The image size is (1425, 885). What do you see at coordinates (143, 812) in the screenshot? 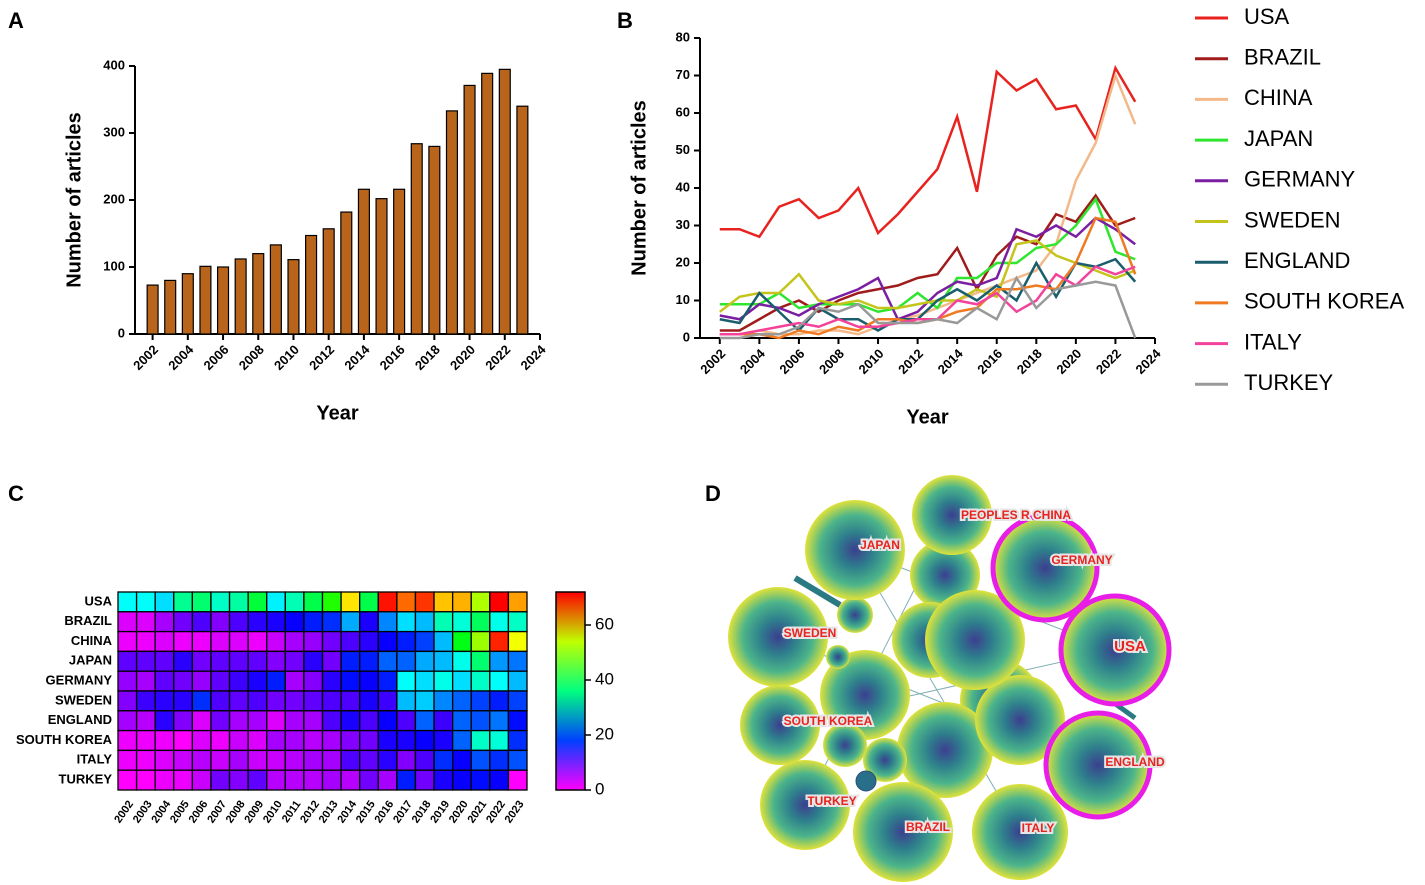
I see `col-label: 2003` at bounding box center [143, 812].